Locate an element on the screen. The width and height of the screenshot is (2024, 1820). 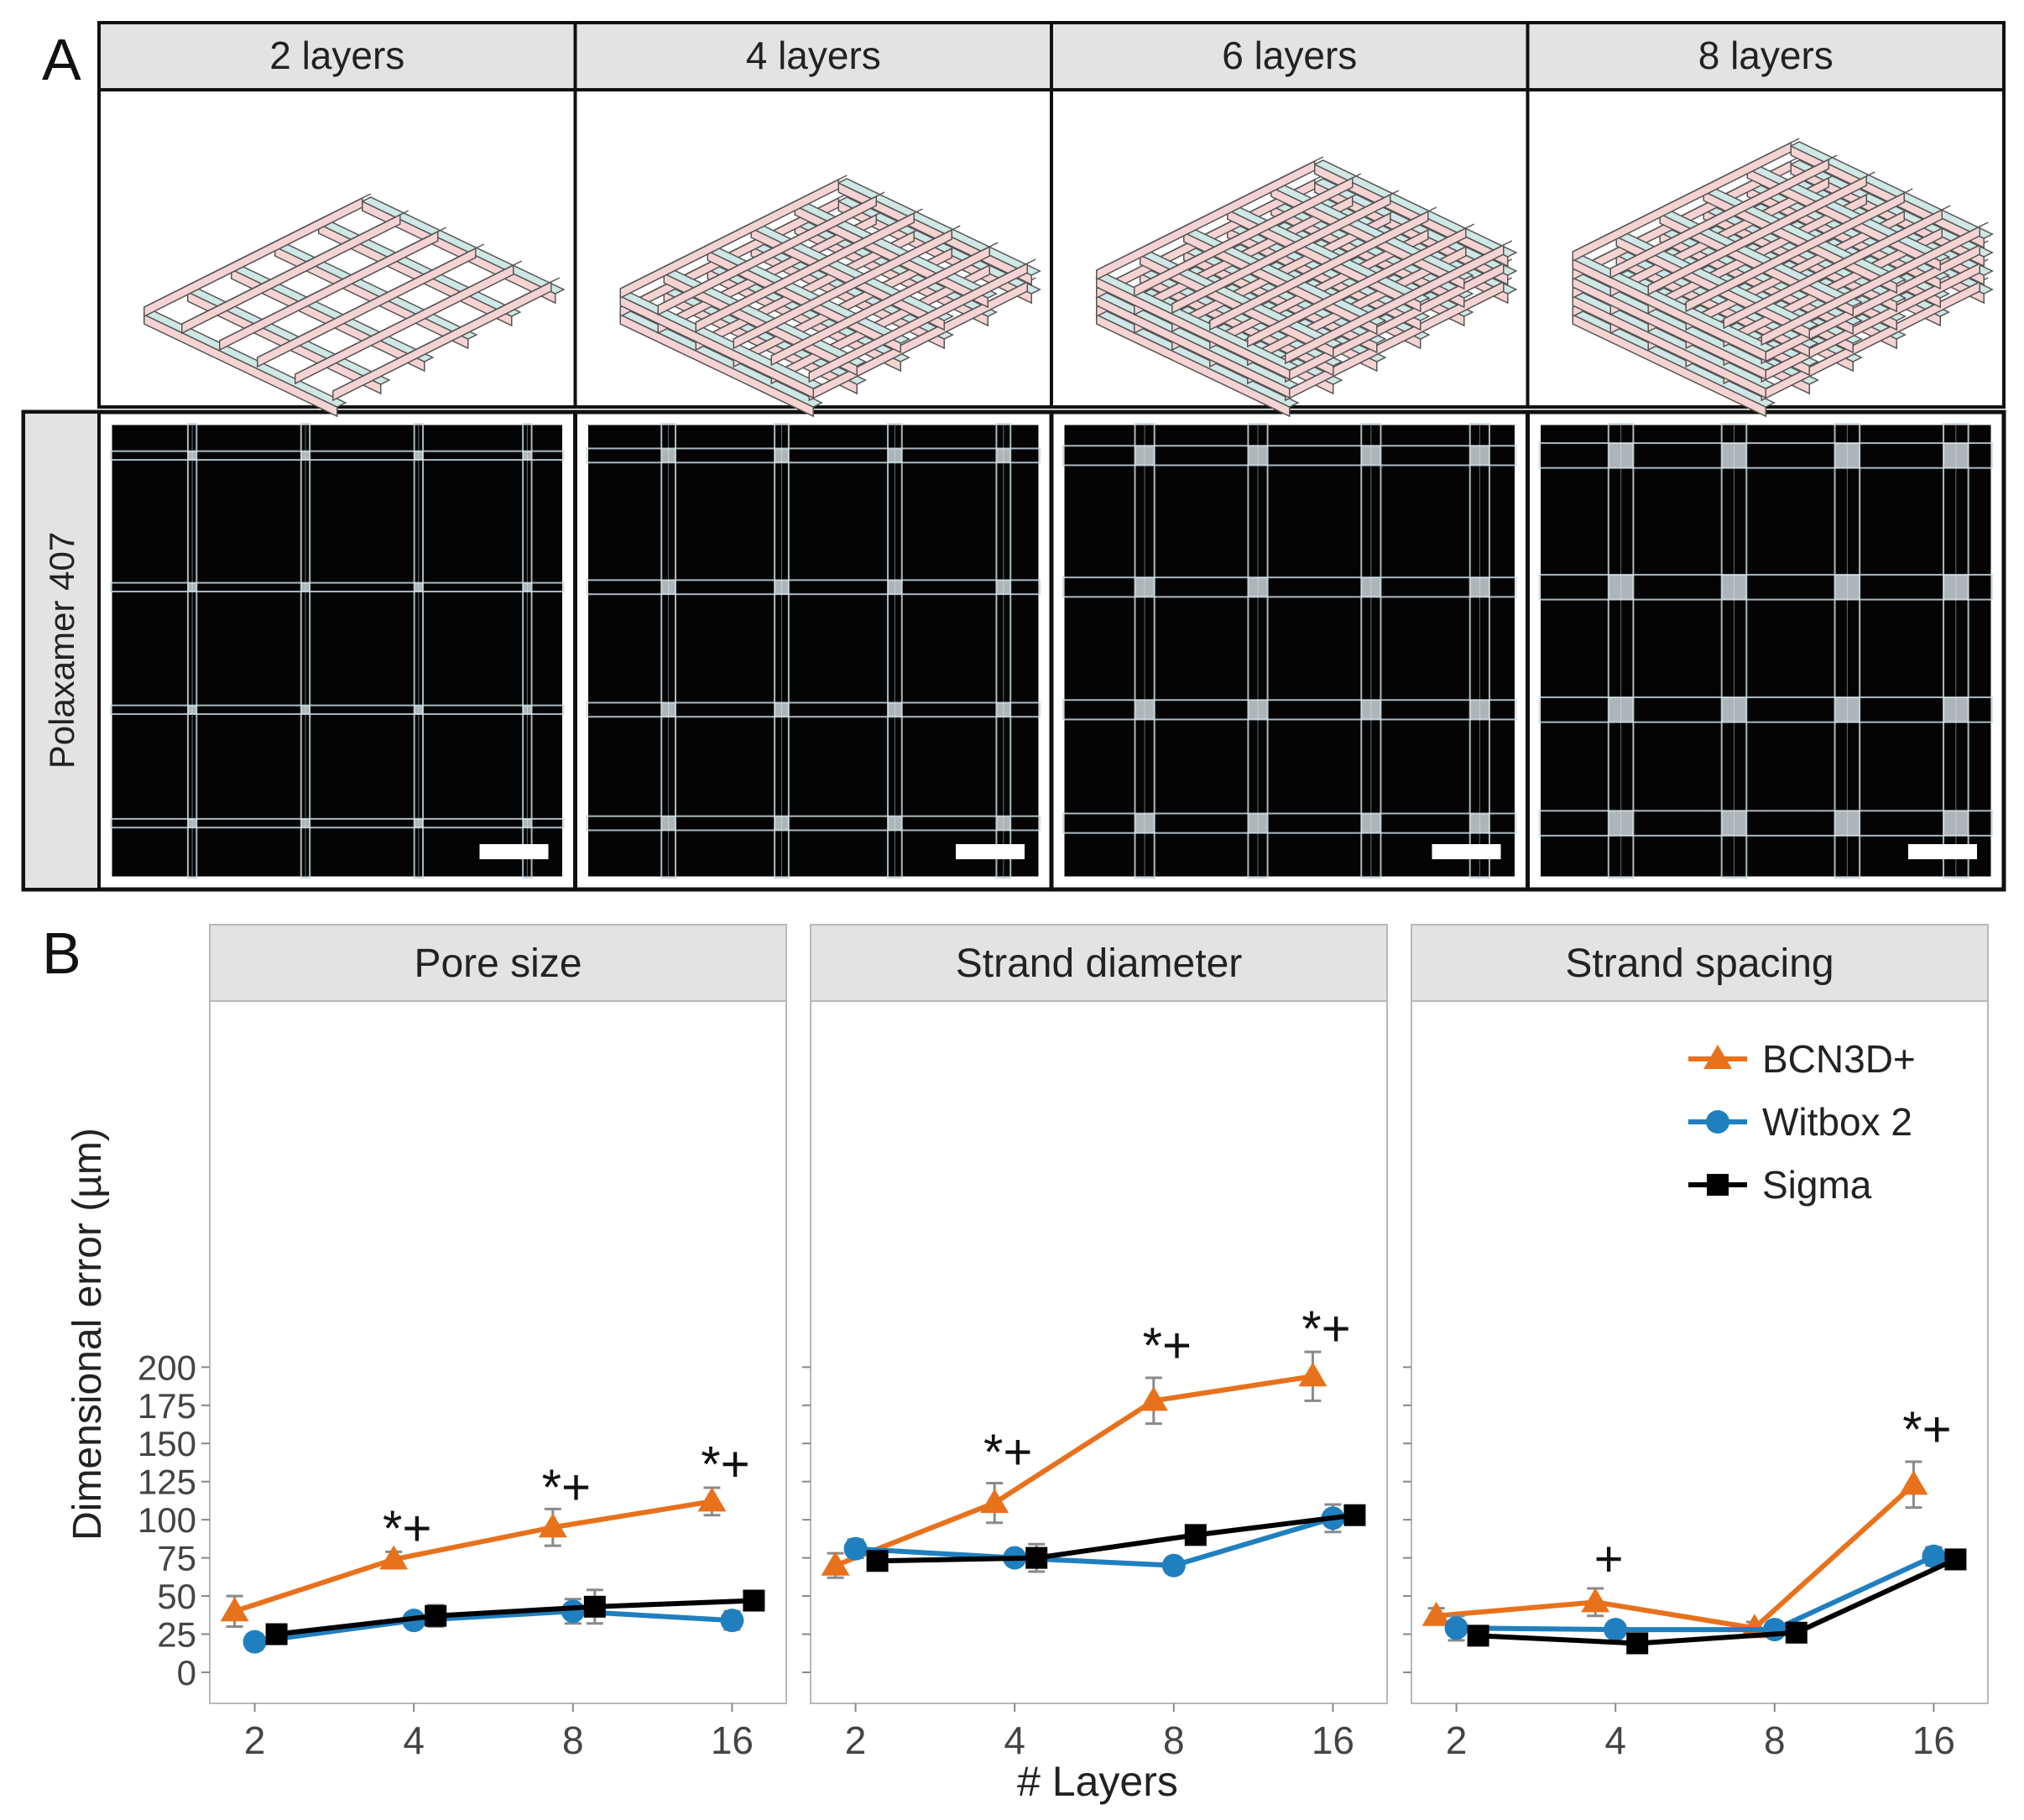
y-tick-label: 25 is located at coordinates (176, 1635).